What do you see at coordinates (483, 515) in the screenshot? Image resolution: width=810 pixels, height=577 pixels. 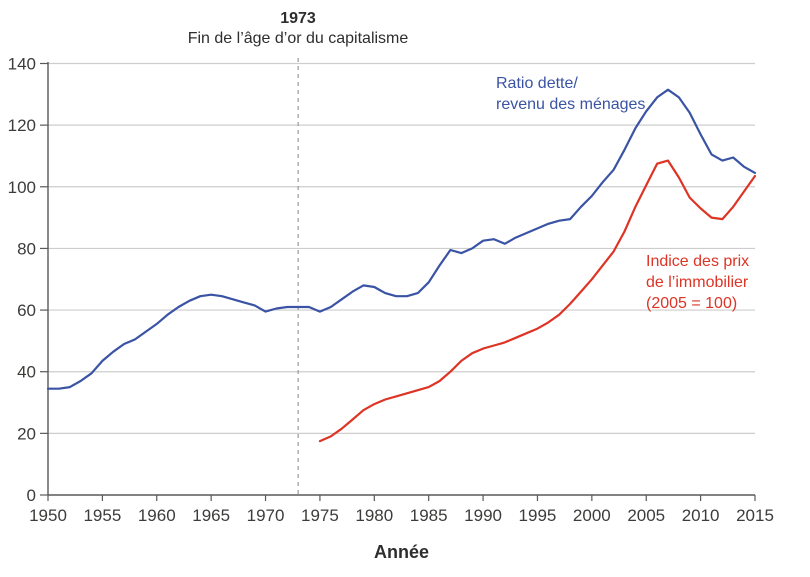 I see `x-tick-label-1990: 1990` at bounding box center [483, 515].